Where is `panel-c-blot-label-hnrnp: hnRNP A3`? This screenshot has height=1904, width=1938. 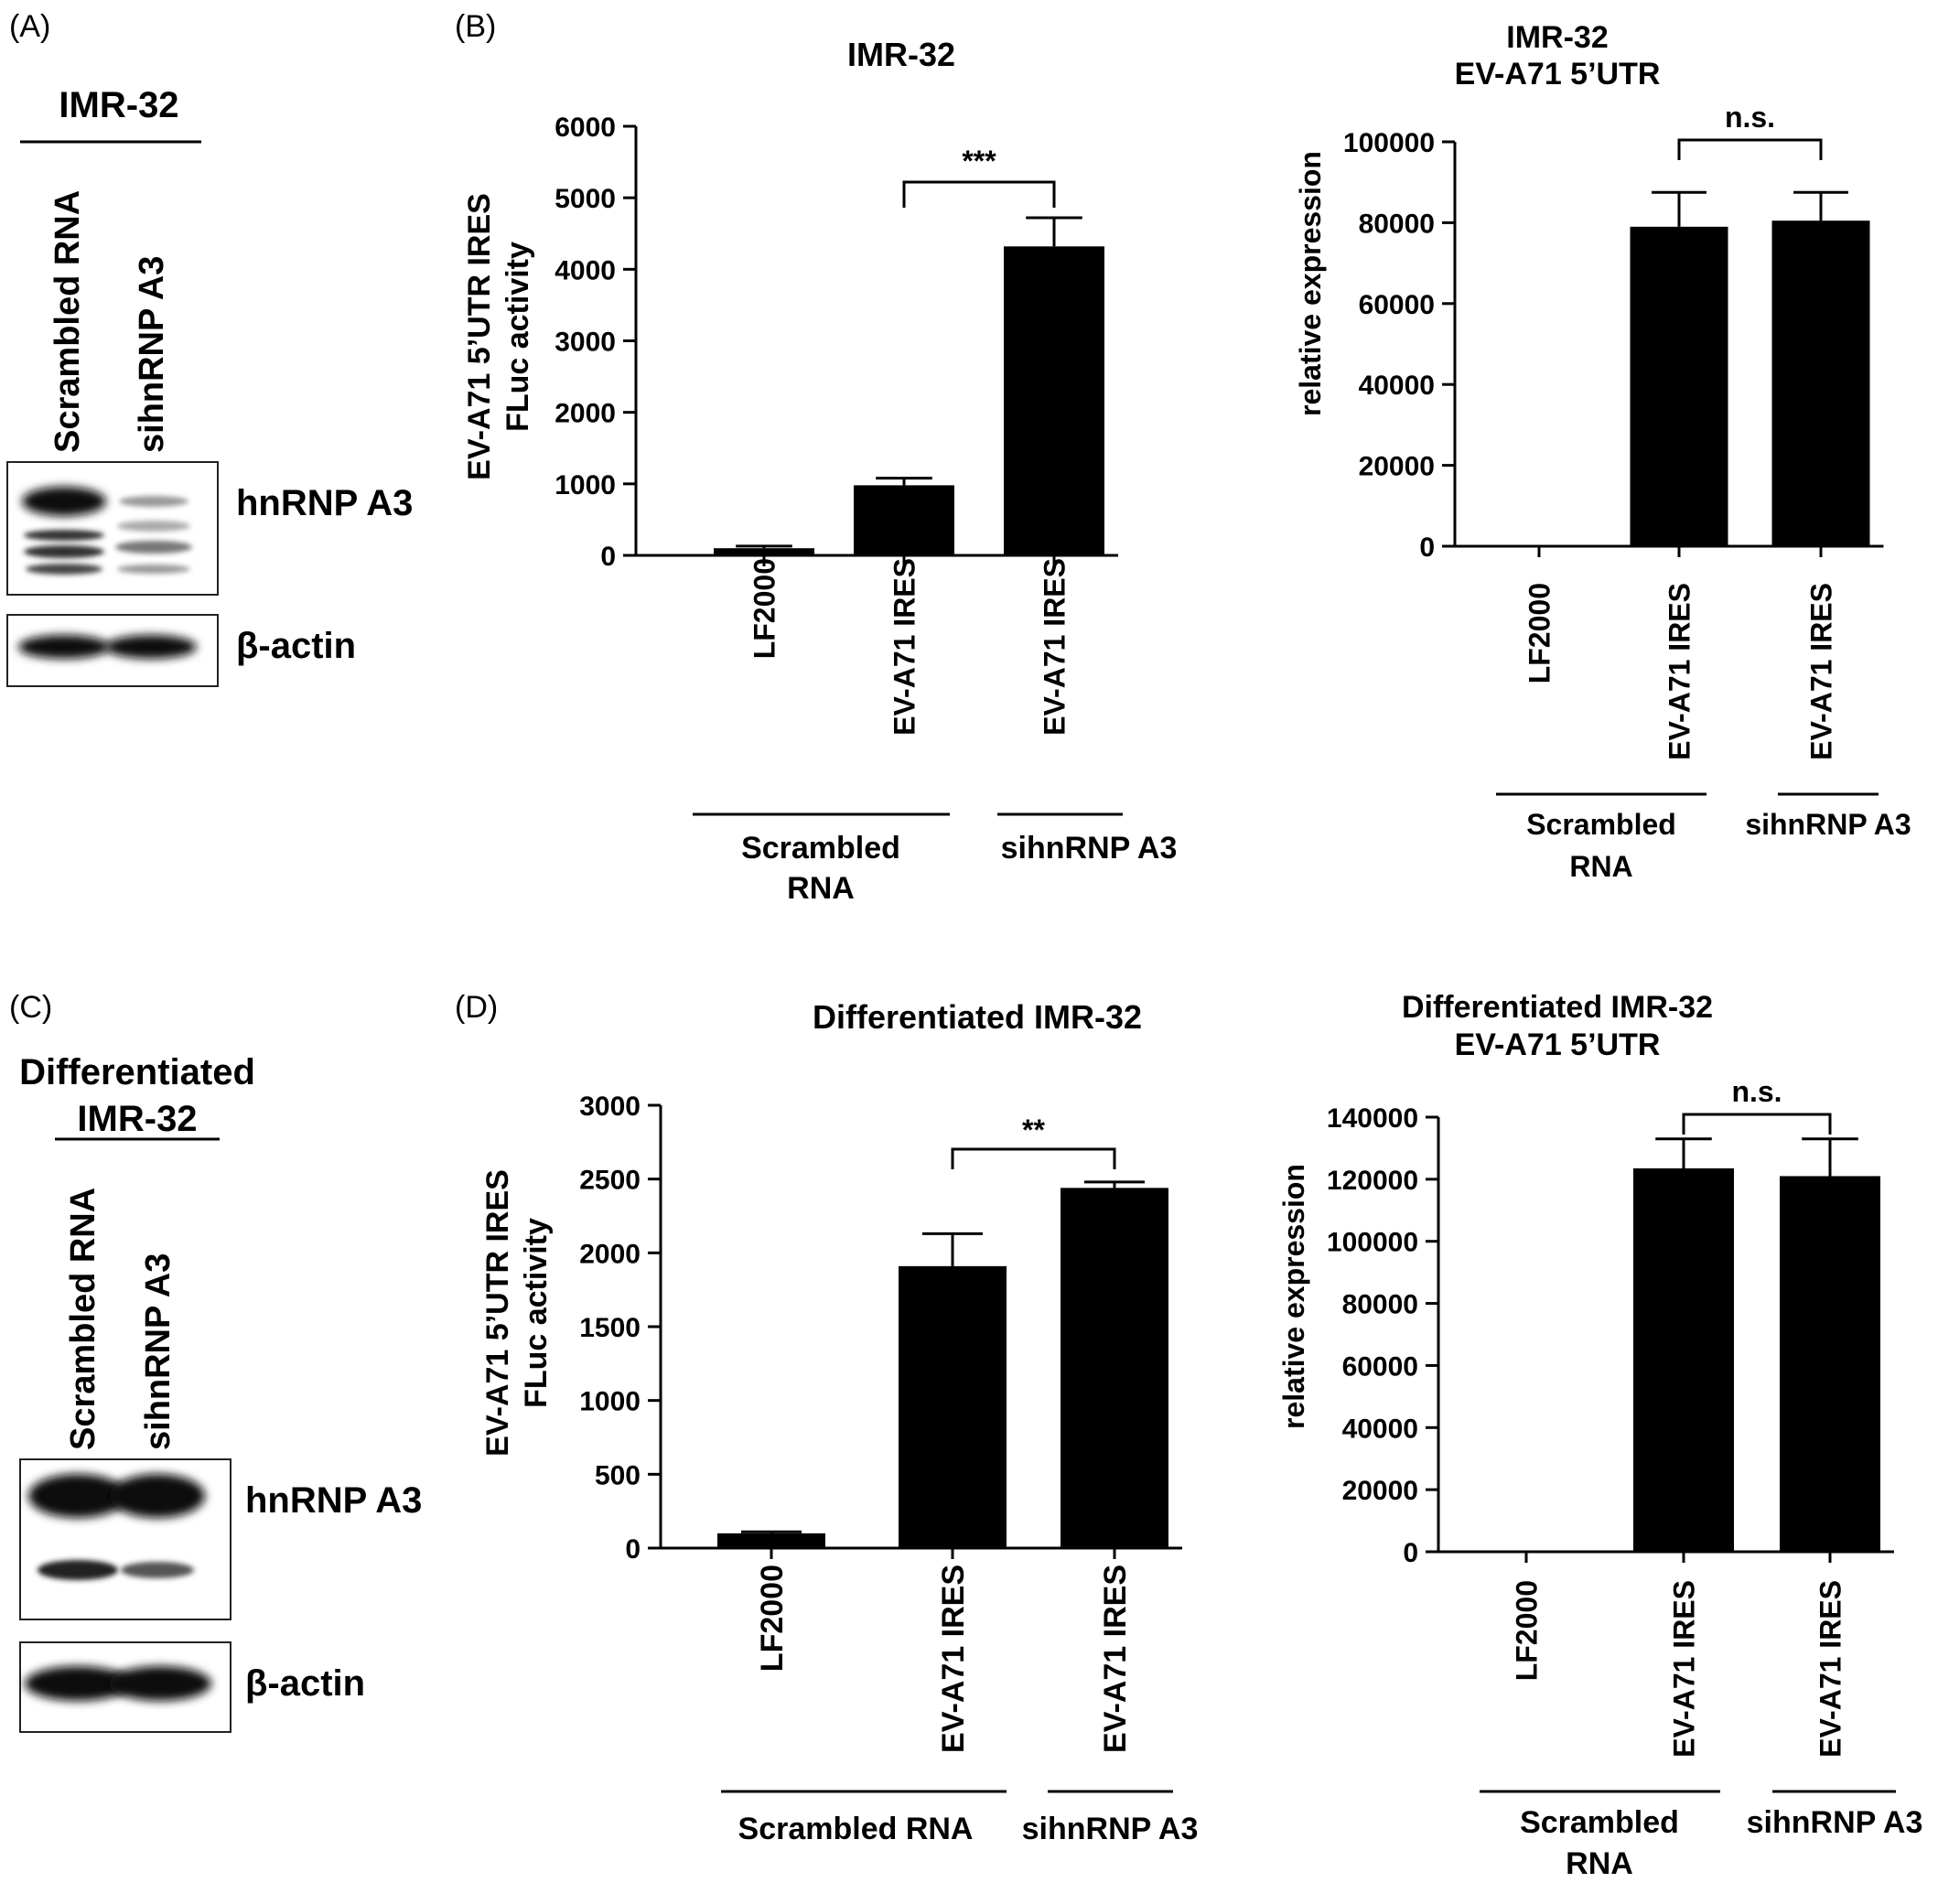
panel-c-blot-label-hnrnp: hnRNP A3 is located at coordinates (333, 1500).